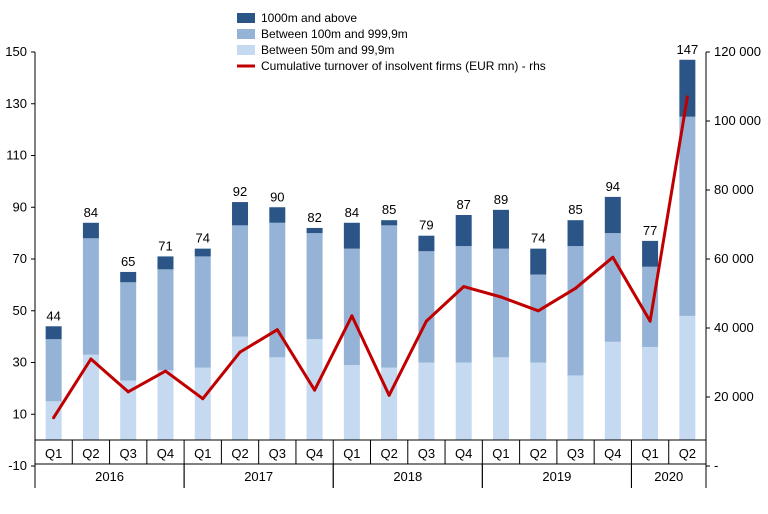  Describe the element at coordinates (501, 199) in the screenshot. I see `bar-total-label: 89` at that location.